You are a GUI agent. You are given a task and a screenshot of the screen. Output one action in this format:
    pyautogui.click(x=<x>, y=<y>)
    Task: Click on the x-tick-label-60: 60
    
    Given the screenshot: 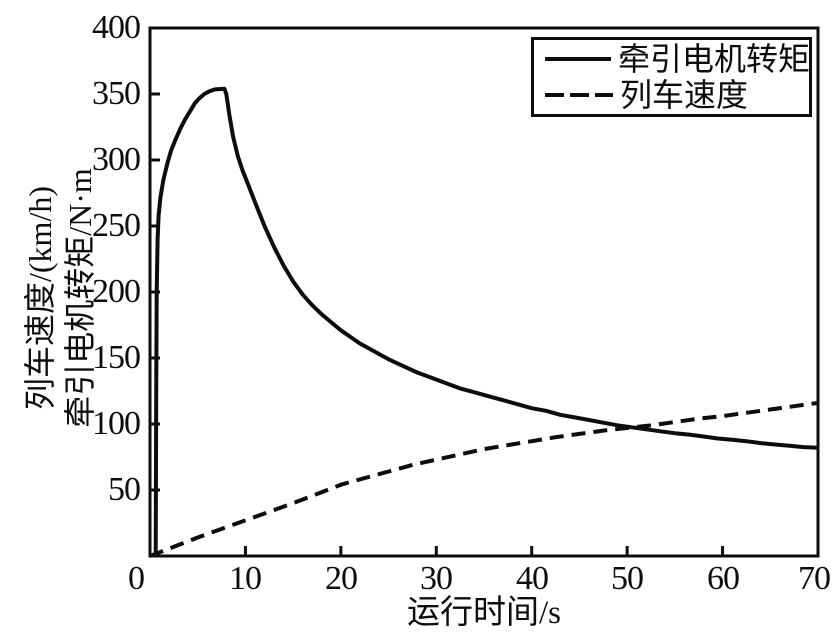 What is the action you would take?
    pyautogui.click(x=723, y=578)
    